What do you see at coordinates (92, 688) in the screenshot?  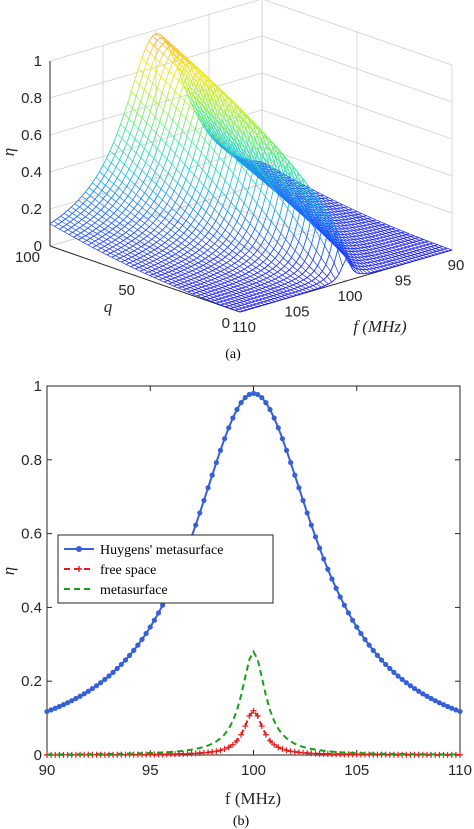 I see `series-point` at bounding box center [92, 688].